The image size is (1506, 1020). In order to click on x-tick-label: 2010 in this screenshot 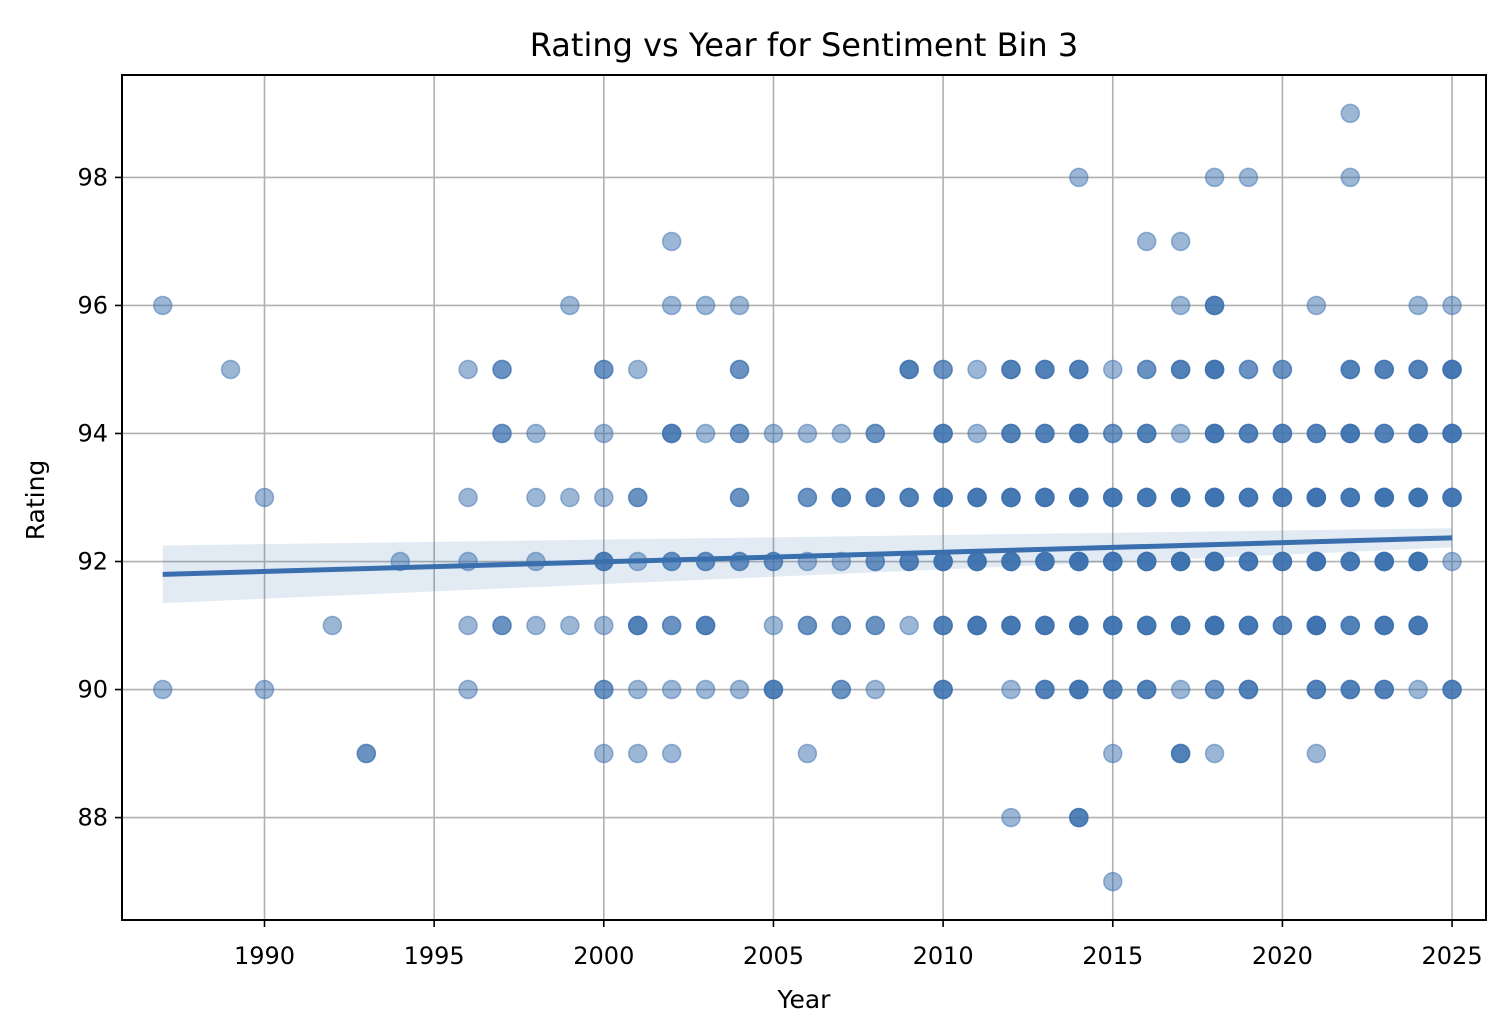, I will do `click(943, 956)`.